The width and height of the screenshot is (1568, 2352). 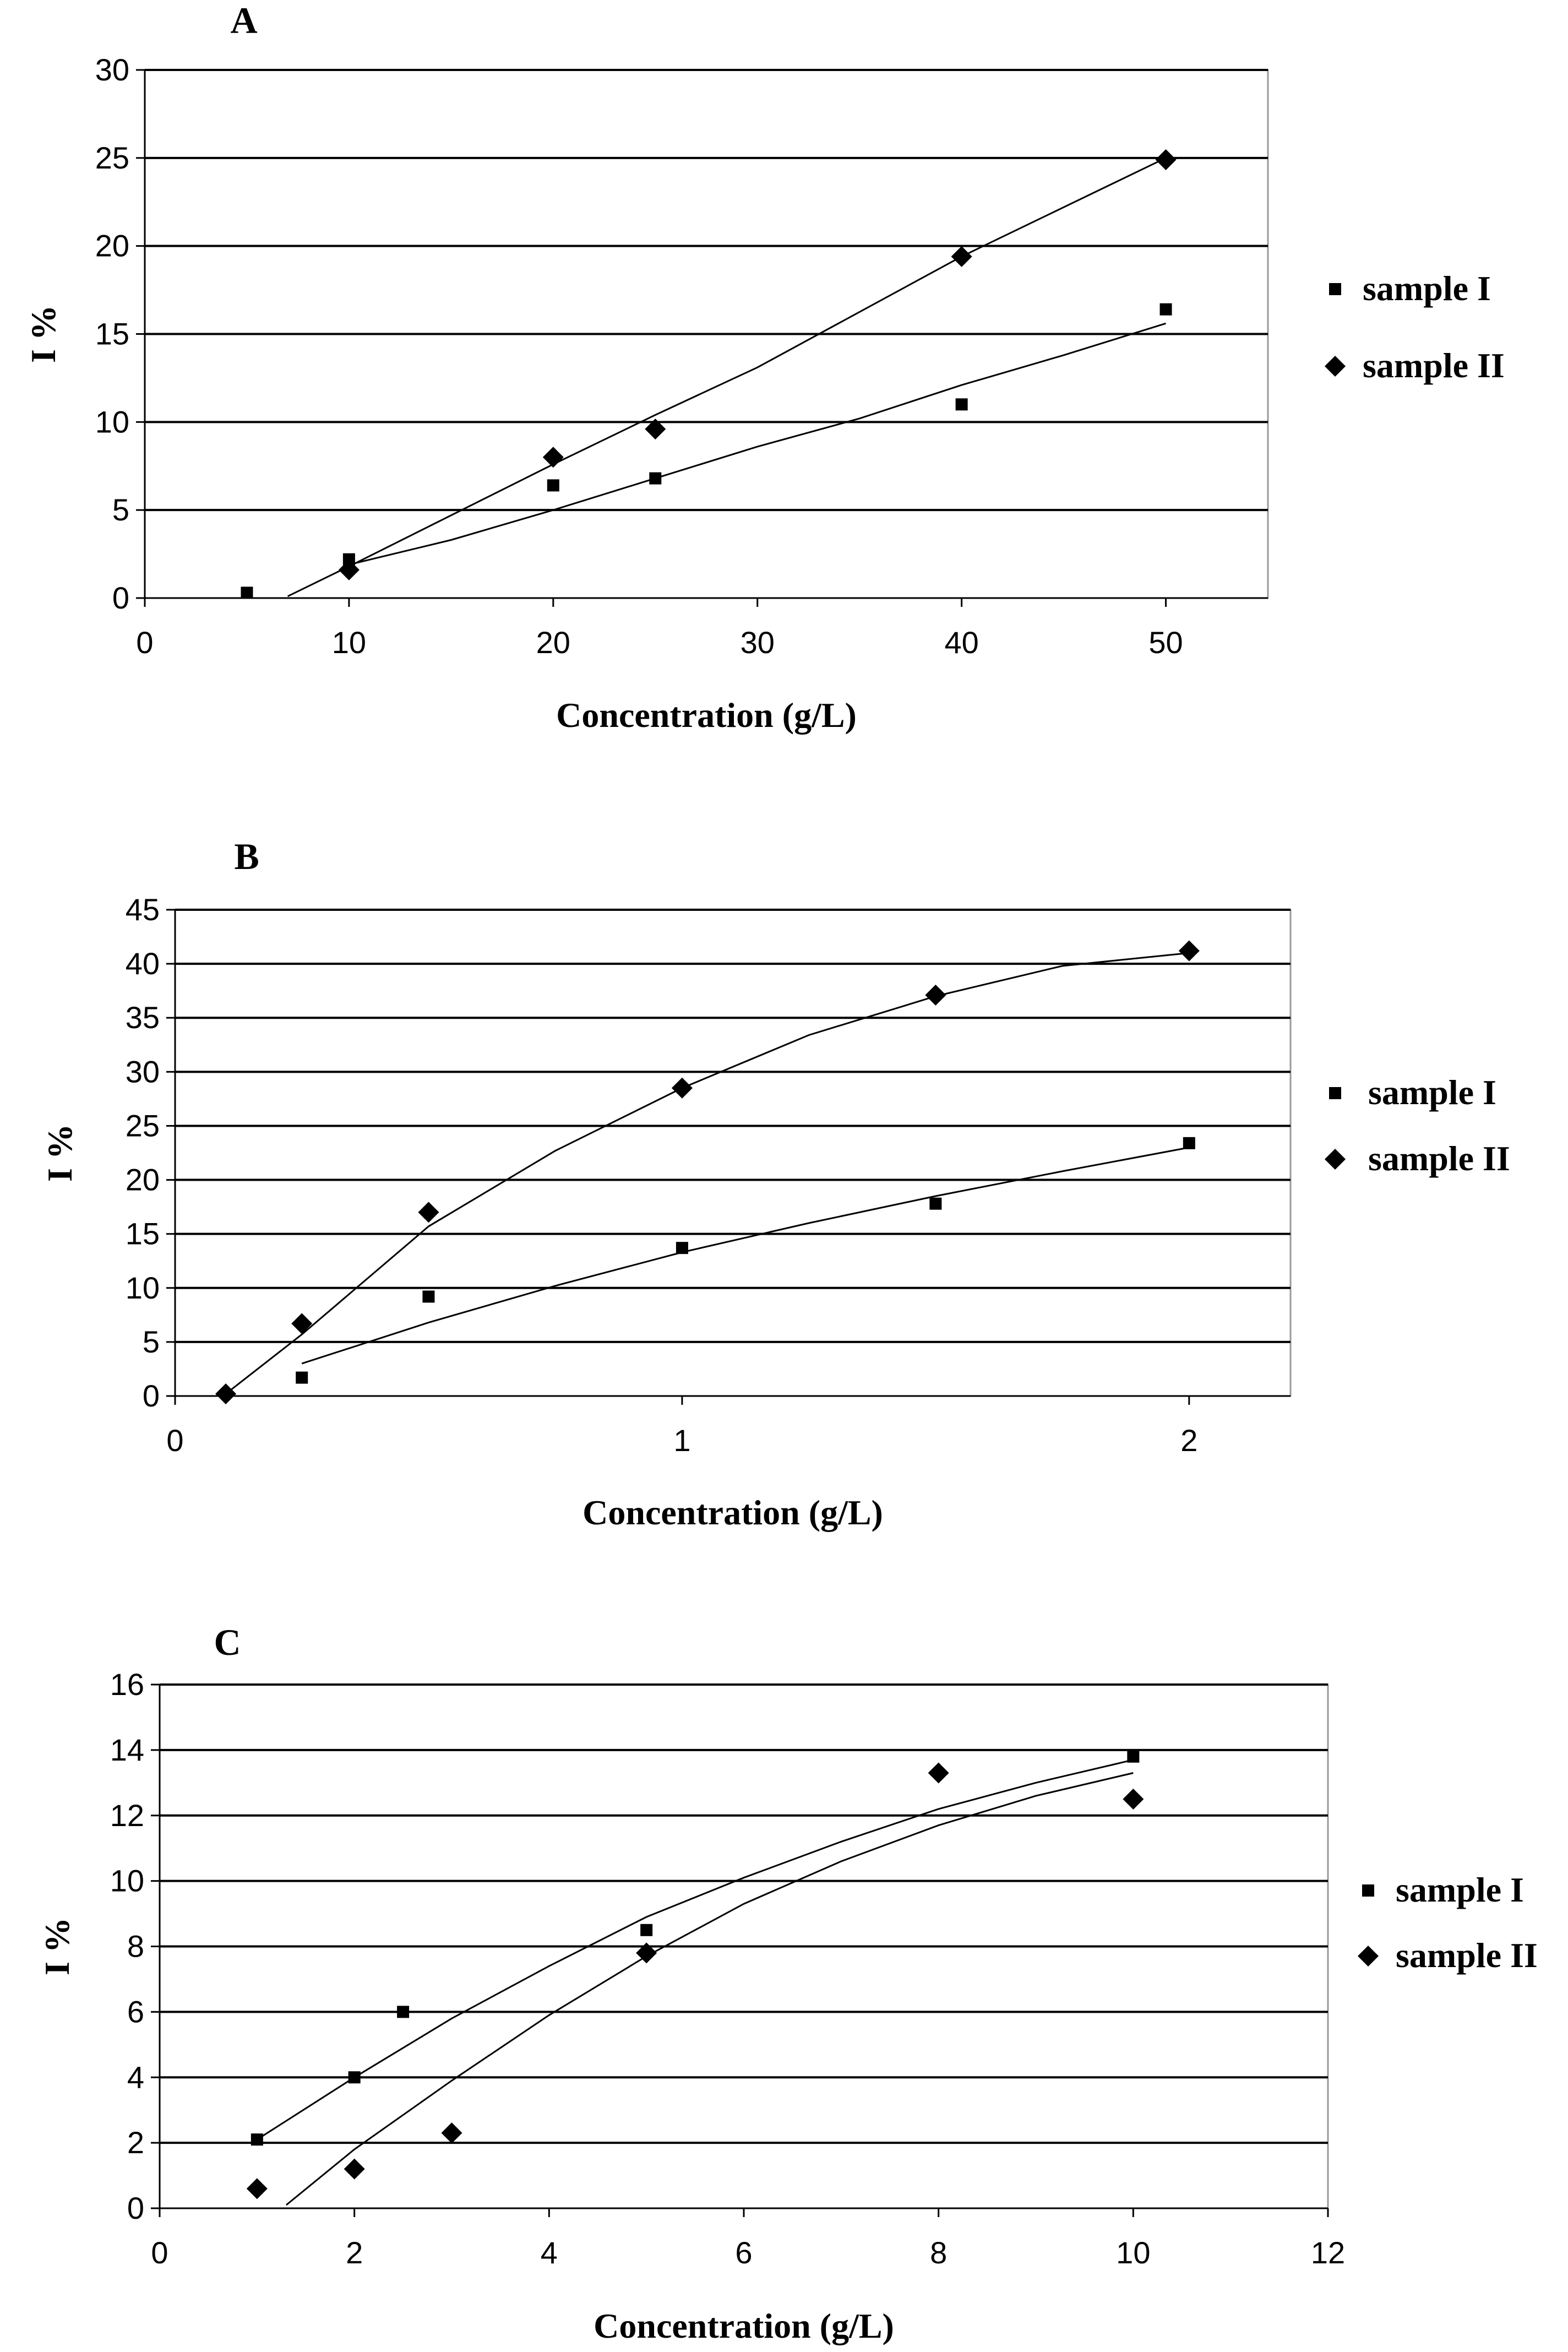 What do you see at coordinates (135, 1946) in the screenshot?
I see `y-tick-label: 8` at bounding box center [135, 1946].